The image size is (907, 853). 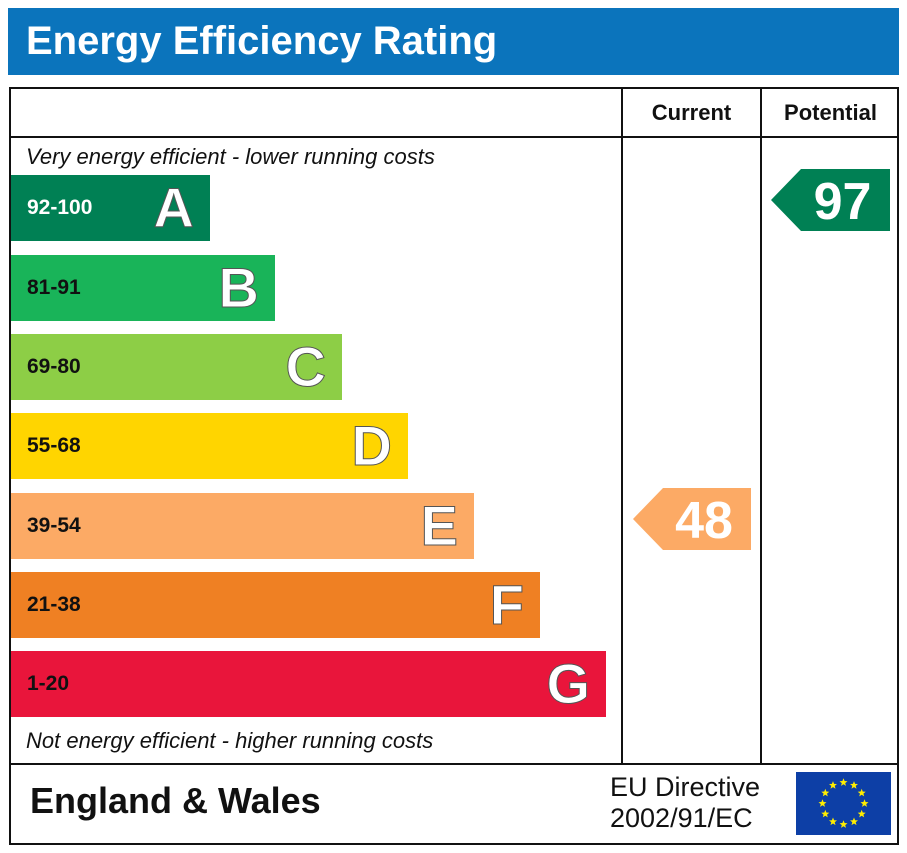 I want to click on eu-flag-icon, so click(x=843, y=803).